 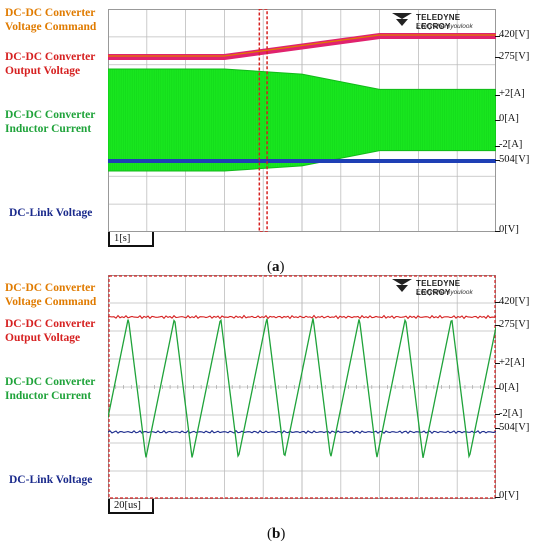 What do you see at coordinates (263, 120) in the screenshot?
I see `zoom-window-marker` at bounding box center [263, 120].